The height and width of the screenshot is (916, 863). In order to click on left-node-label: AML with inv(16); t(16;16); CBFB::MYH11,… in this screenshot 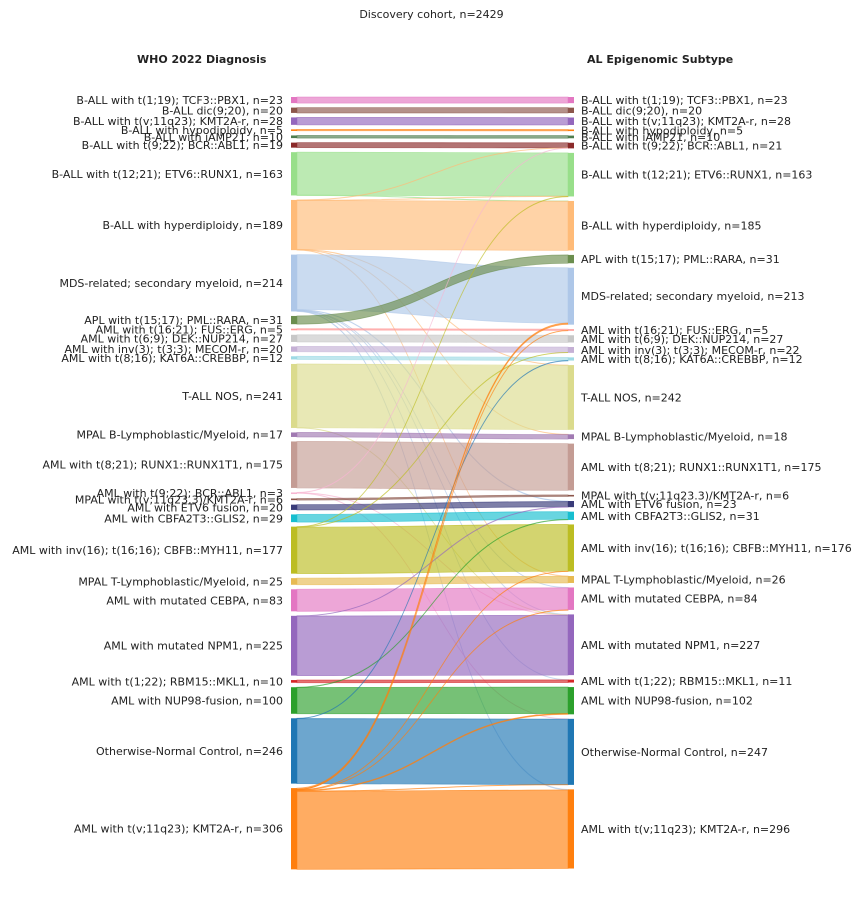, I will do `click(147, 550)`.